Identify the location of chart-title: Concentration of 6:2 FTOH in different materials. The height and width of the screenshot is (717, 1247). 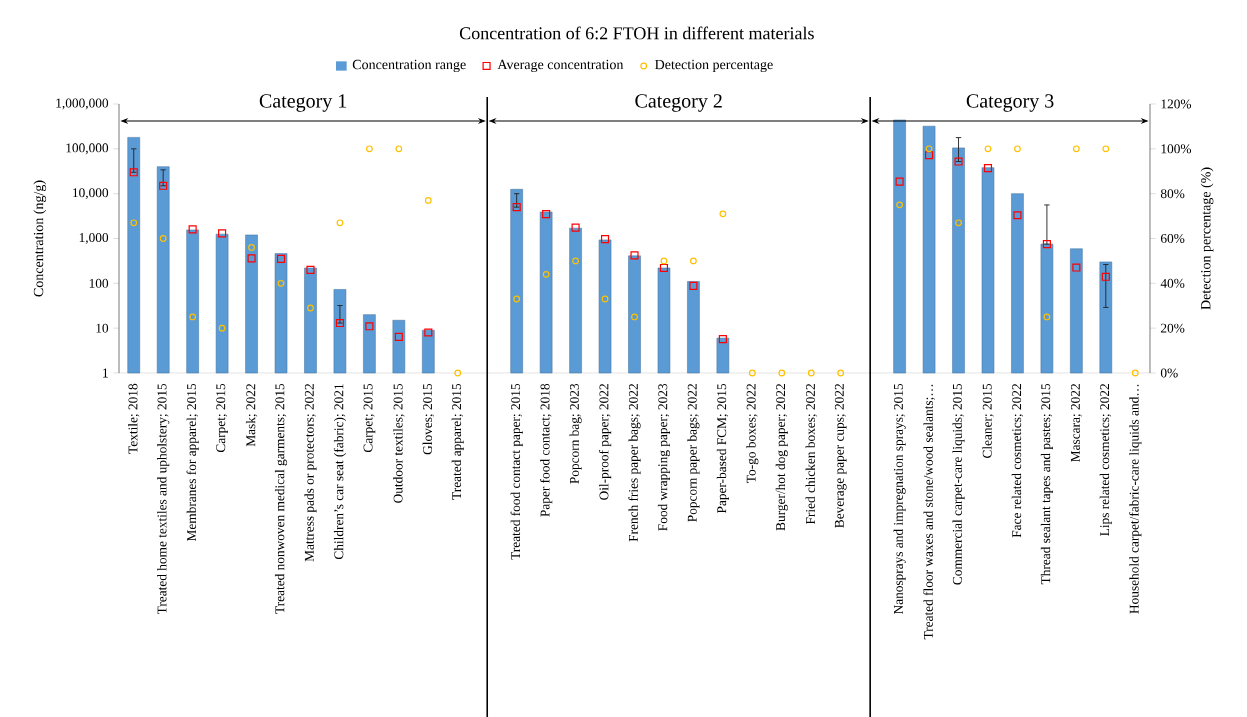
(636, 33).